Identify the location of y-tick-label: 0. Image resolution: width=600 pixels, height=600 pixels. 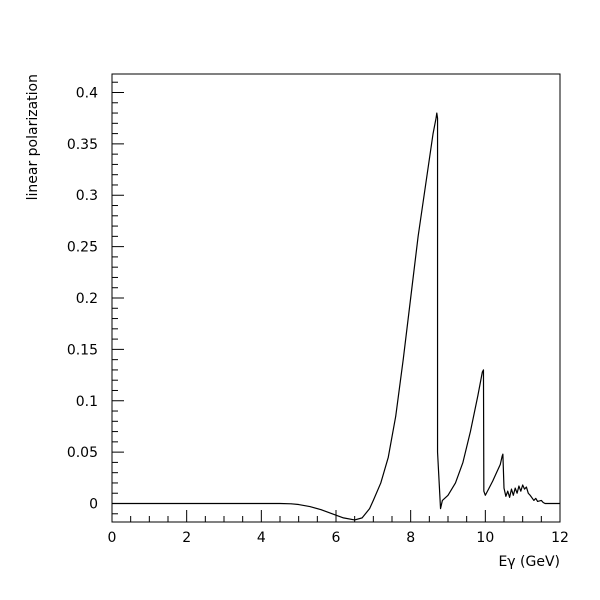
(93, 505).